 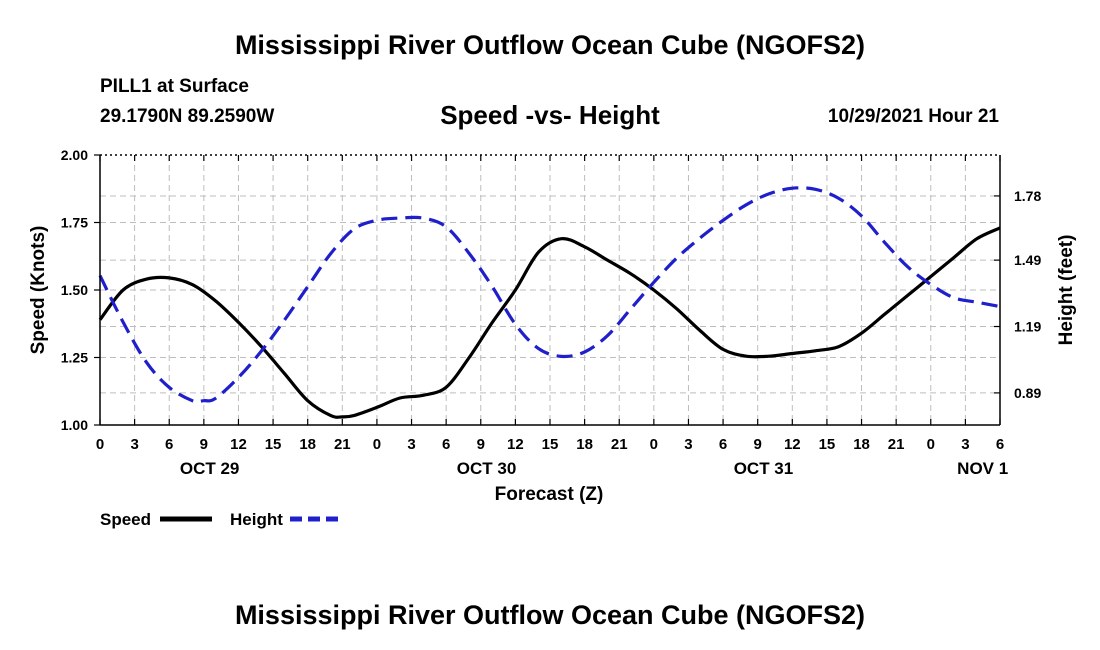 I want to click on x-tick-label-2: 6, so click(x=169, y=444).